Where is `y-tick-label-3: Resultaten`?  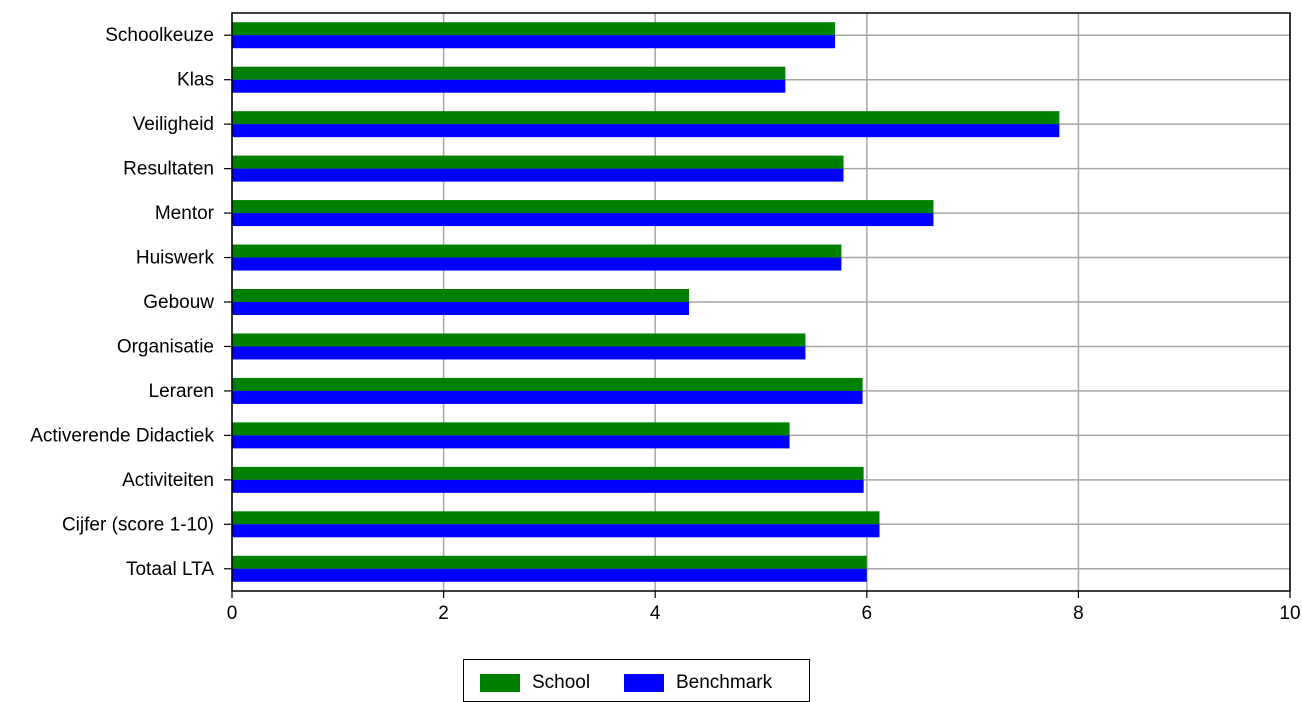
y-tick-label-3: Resultaten is located at coordinates (168, 169).